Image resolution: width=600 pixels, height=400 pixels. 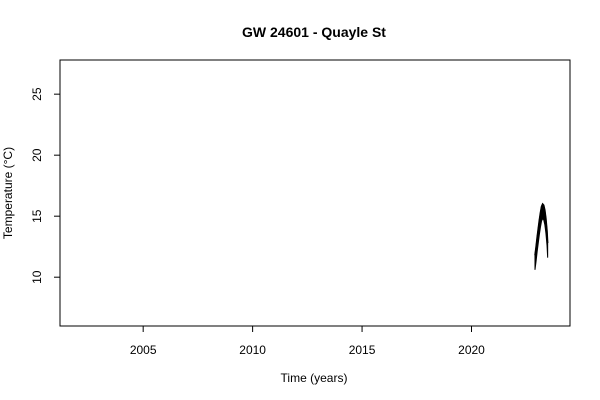 I want to click on x-tick-label: 2020, so click(x=471, y=350).